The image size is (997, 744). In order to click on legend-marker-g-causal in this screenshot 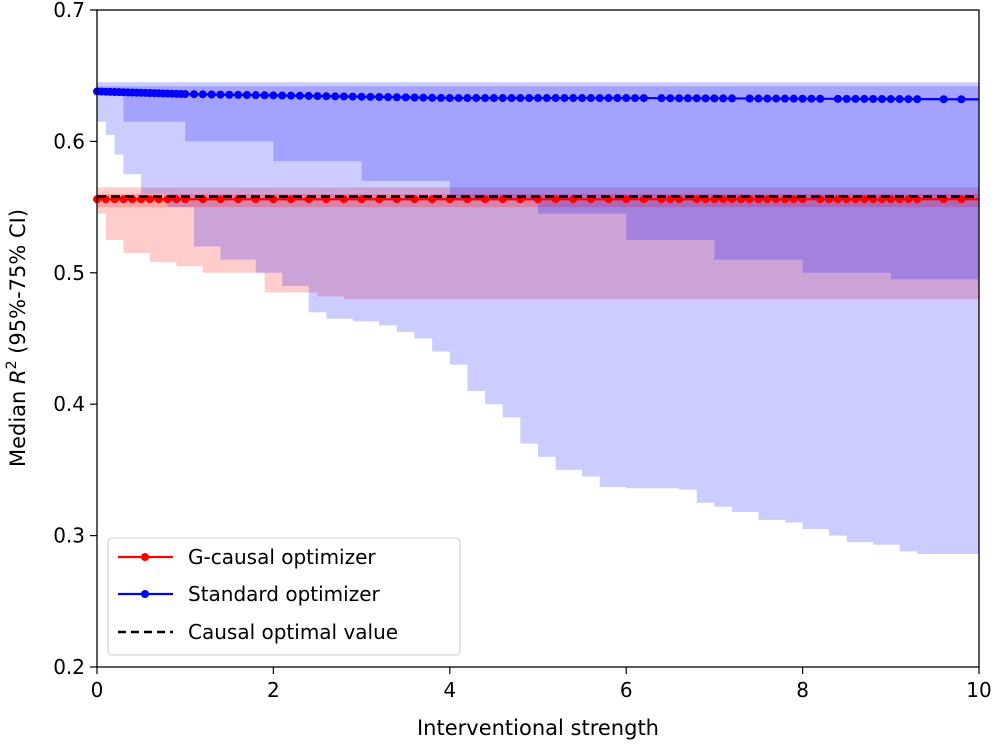, I will do `click(145, 557)`.